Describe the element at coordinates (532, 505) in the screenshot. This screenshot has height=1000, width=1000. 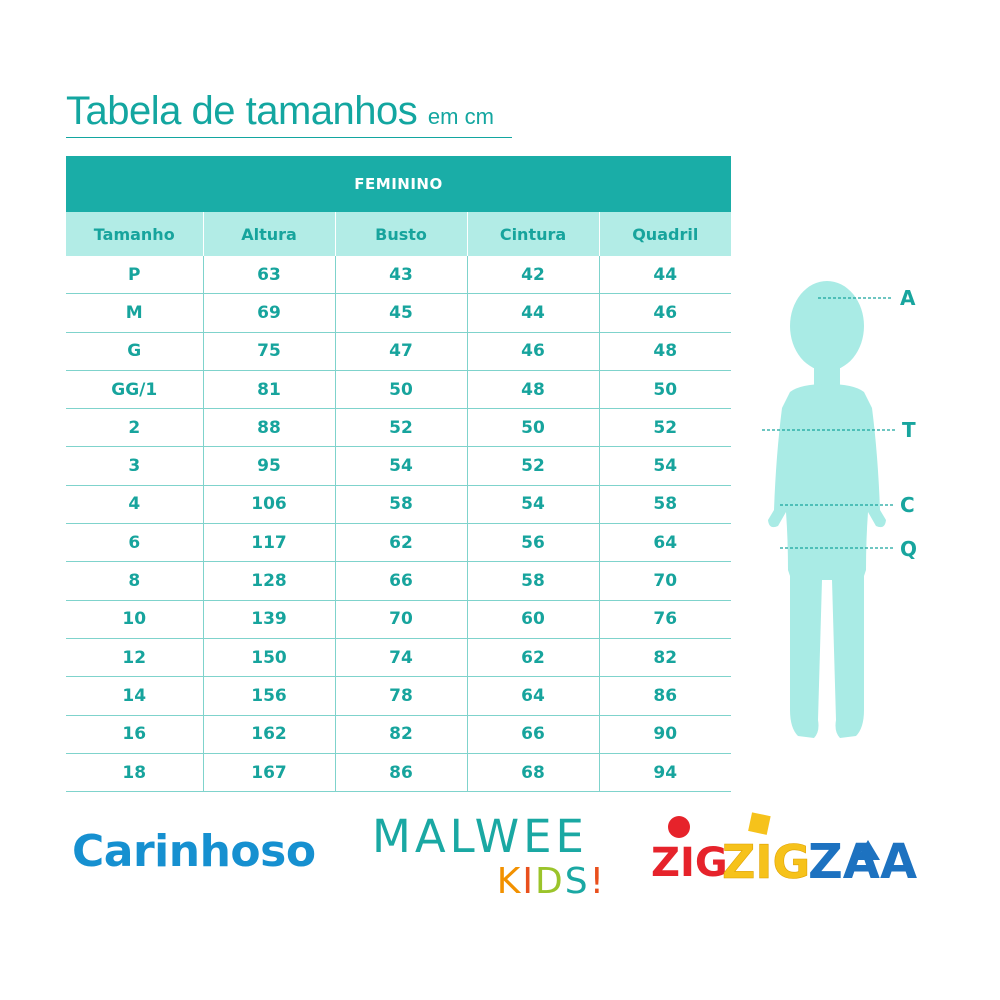
I see `cell-cintura: 54` at that location.